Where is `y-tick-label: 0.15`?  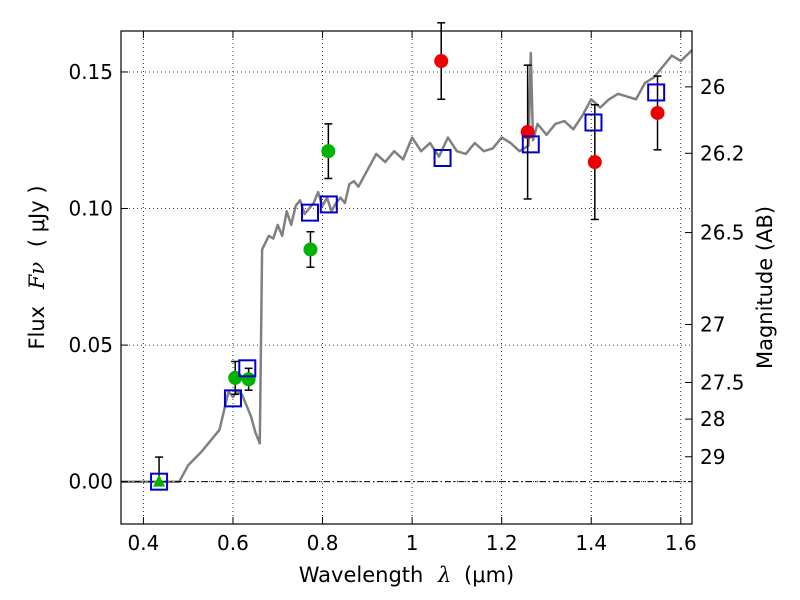 y-tick-label: 0.15 is located at coordinates (90, 72).